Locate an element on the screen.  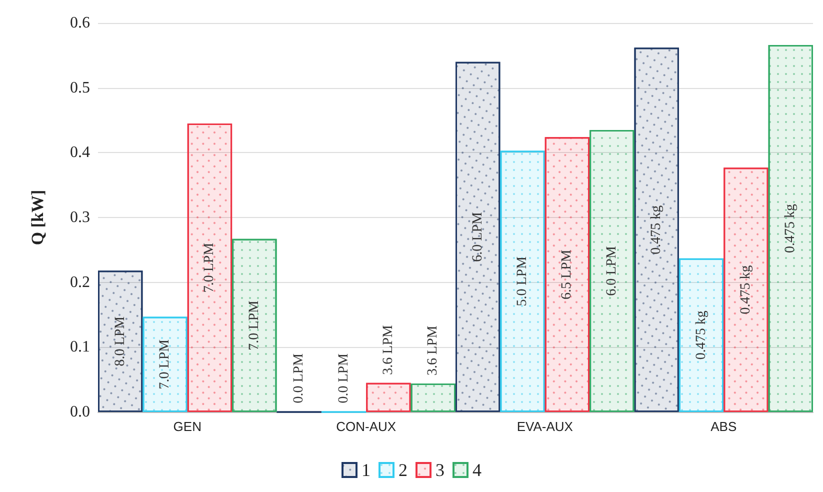
x-tick-label: GEN is located at coordinates (187, 426).